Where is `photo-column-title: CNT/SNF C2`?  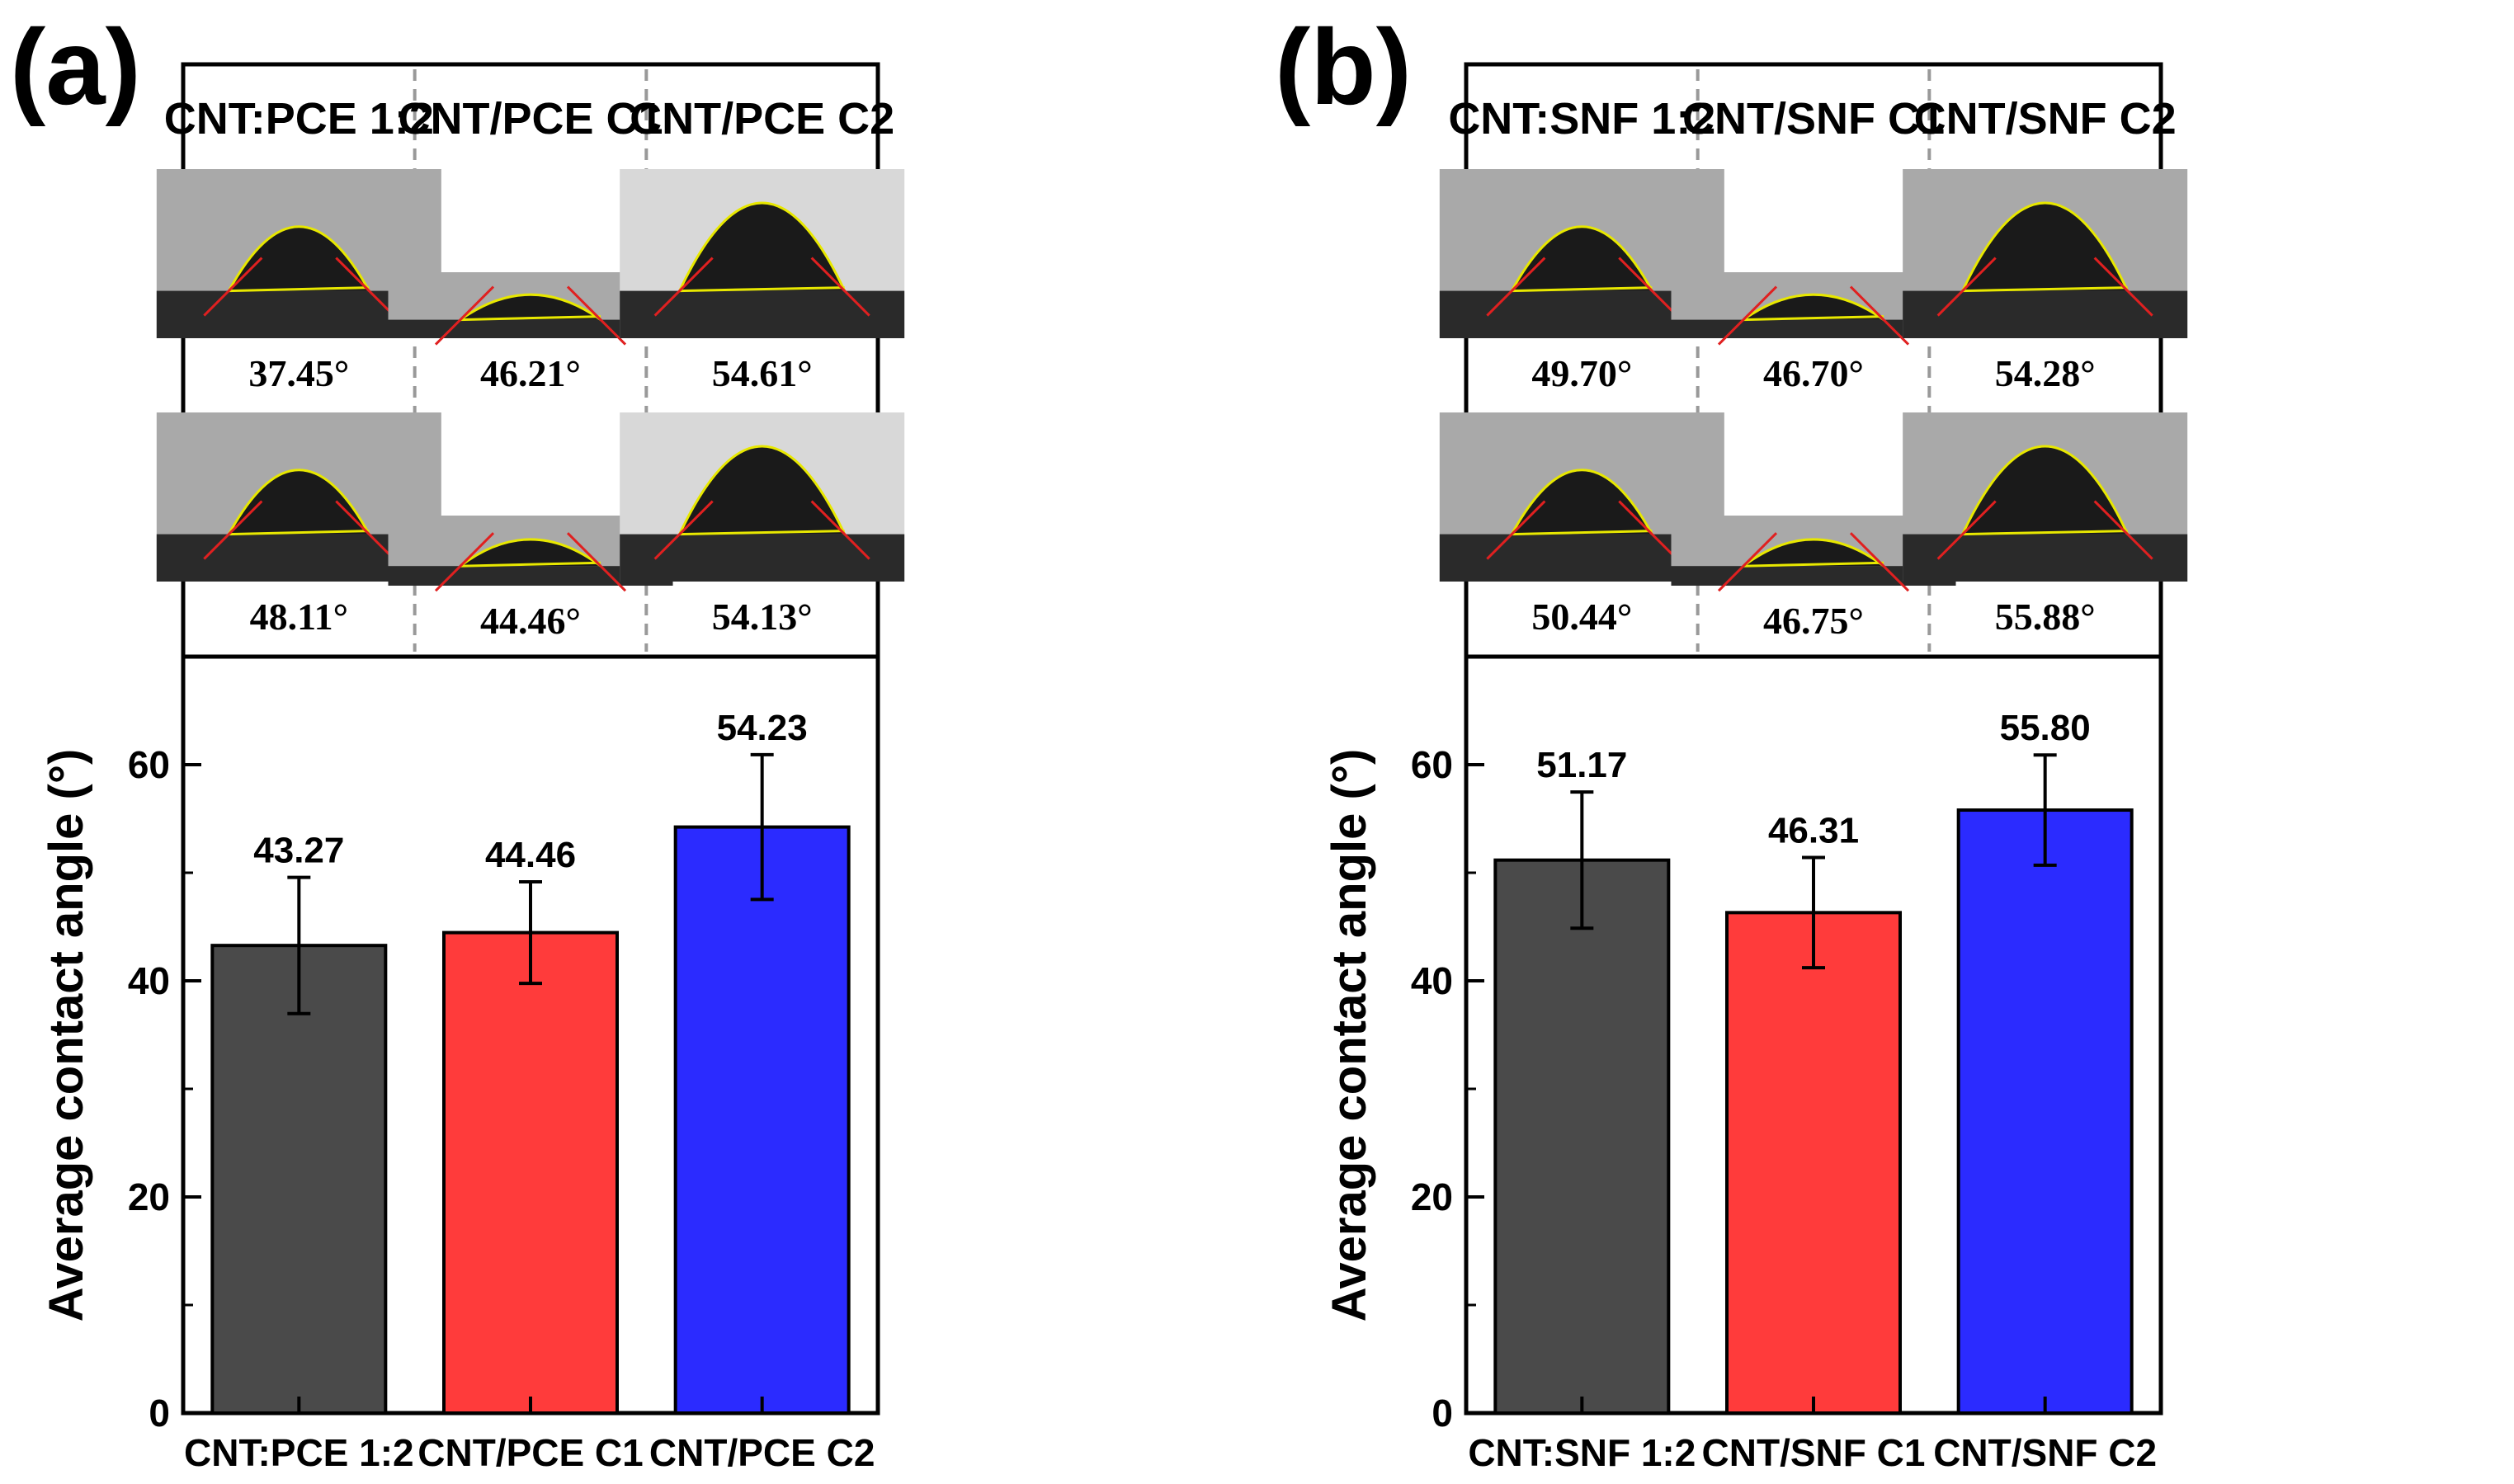
photo-column-title: CNT/SNF C2 is located at coordinates (2045, 119).